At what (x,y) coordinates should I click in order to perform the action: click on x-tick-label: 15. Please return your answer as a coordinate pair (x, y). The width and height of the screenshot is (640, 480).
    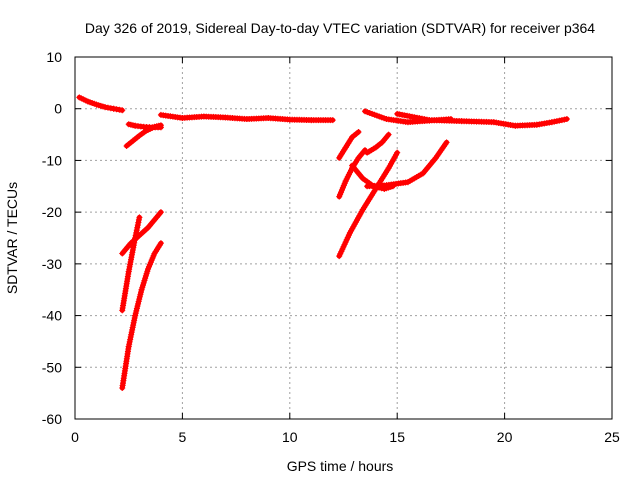
    Looking at the image, I should click on (397, 437).